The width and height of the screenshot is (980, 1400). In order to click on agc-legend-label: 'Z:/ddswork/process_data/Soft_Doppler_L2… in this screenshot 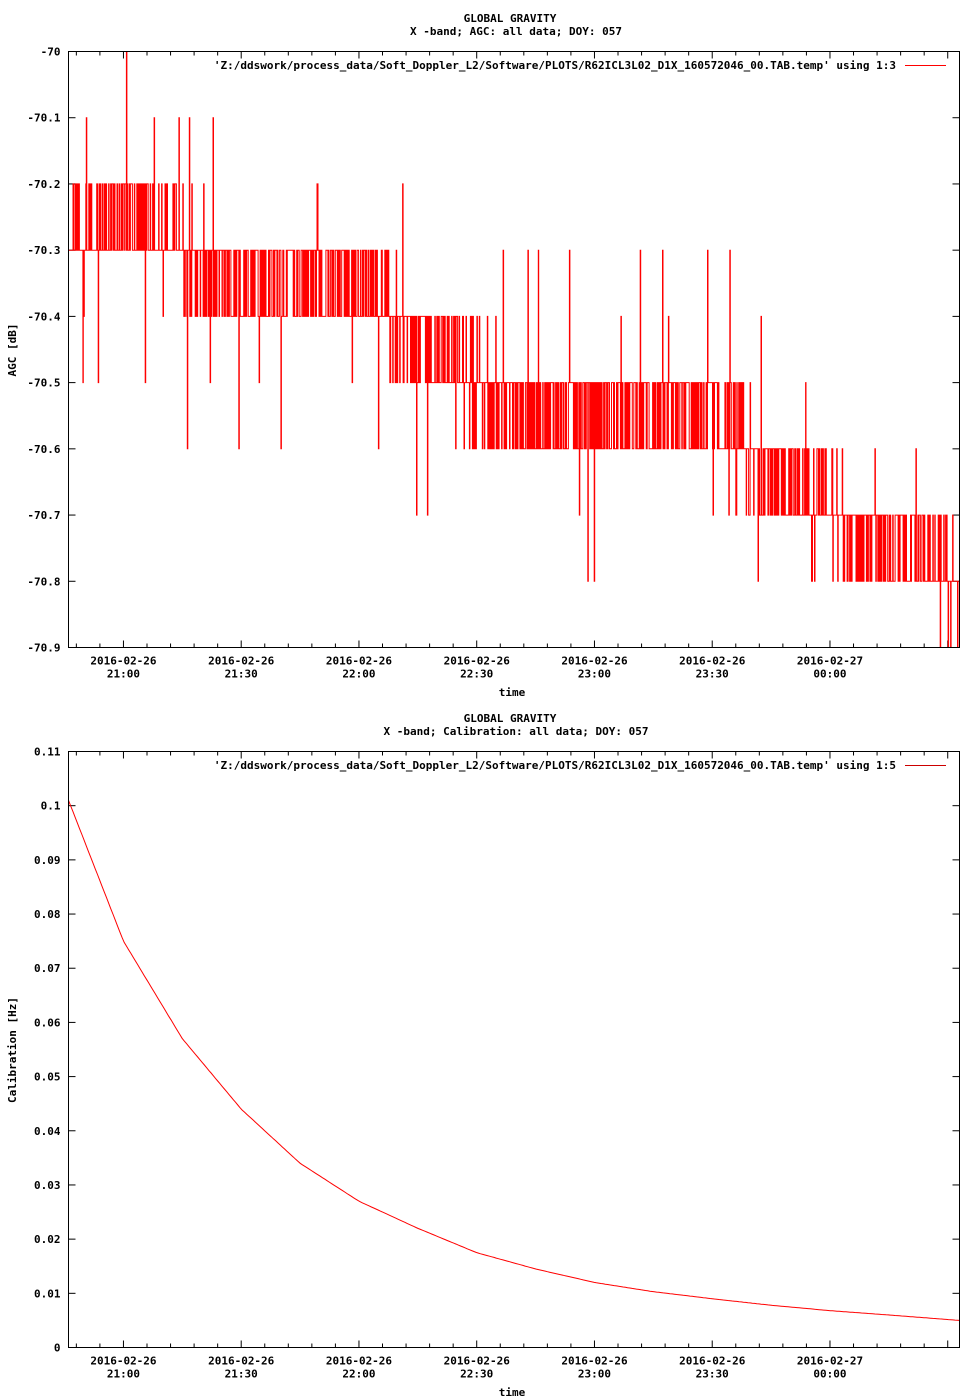, I will do `click(555, 65)`.